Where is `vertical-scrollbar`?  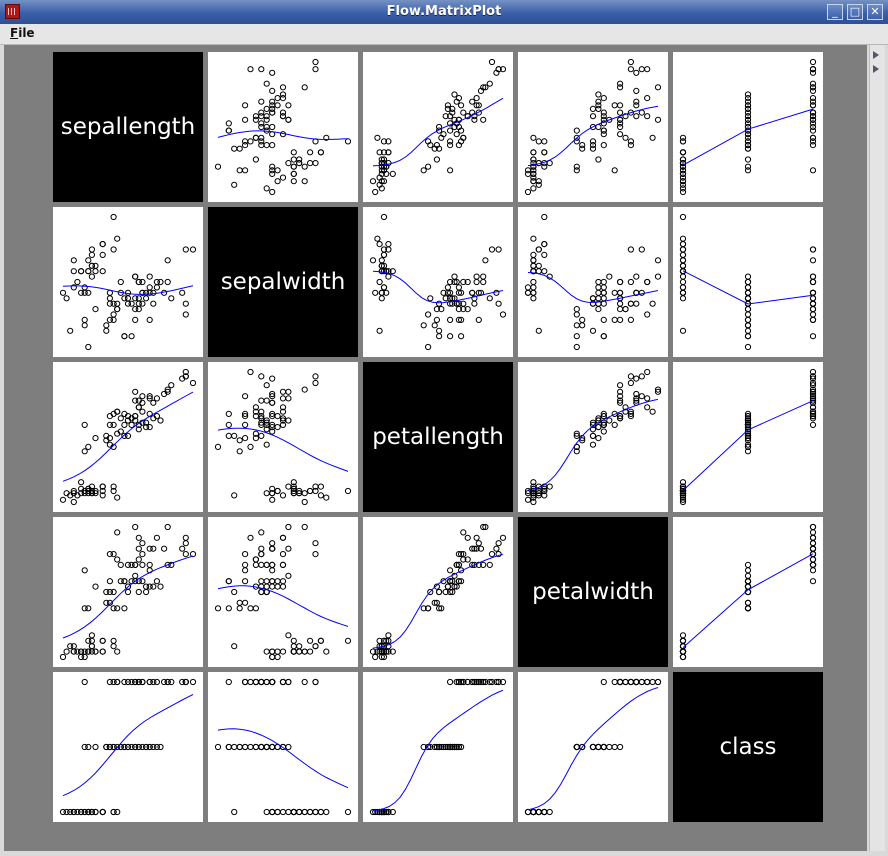 vertical-scrollbar is located at coordinates (877, 448).